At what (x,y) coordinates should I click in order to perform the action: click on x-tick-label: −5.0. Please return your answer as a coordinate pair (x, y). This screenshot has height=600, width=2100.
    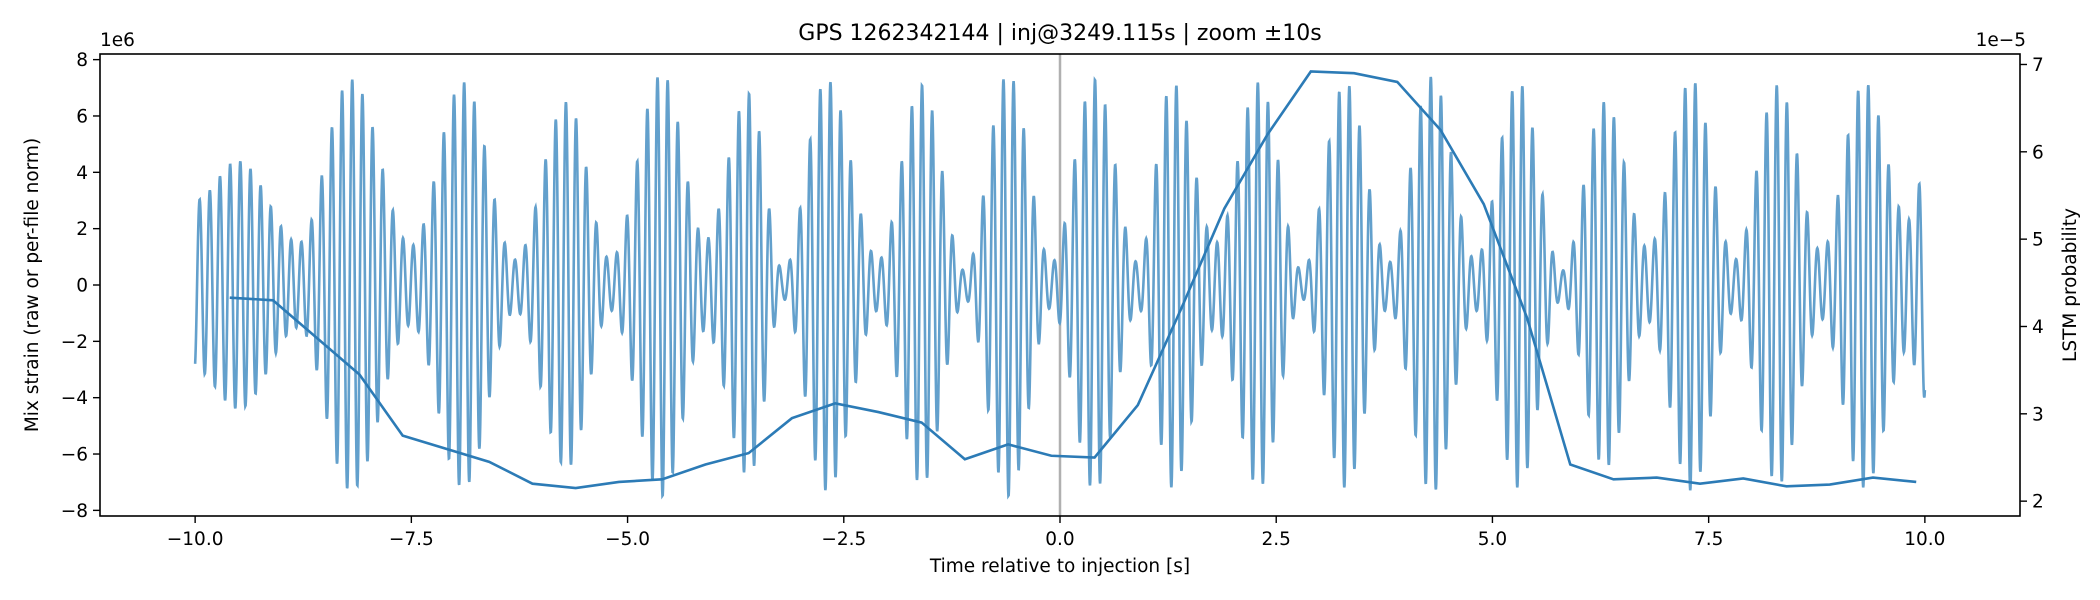
    Looking at the image, I should click on (627, 539).